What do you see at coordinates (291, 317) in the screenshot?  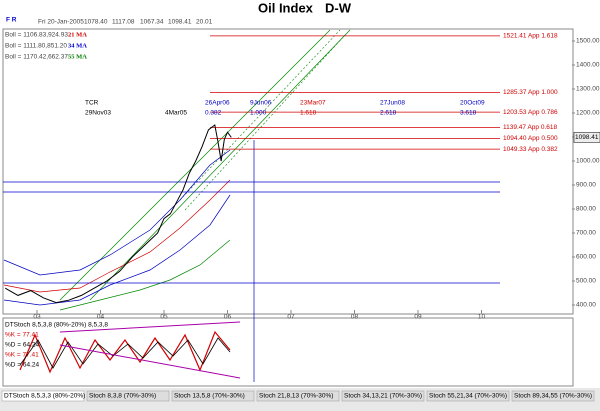 I see `x-tick-label: 07` at bounding box center [291, 317].